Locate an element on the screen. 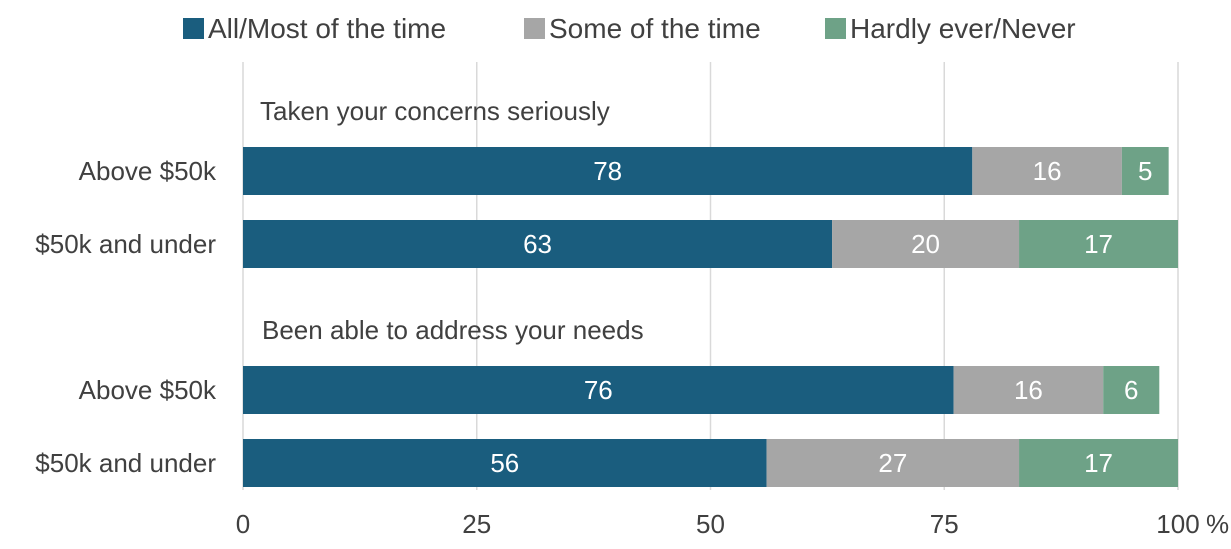 This screenshot has width=1231, height=549. bar-value-label-0-0-0: 78 is located at coordinates (607, 171).